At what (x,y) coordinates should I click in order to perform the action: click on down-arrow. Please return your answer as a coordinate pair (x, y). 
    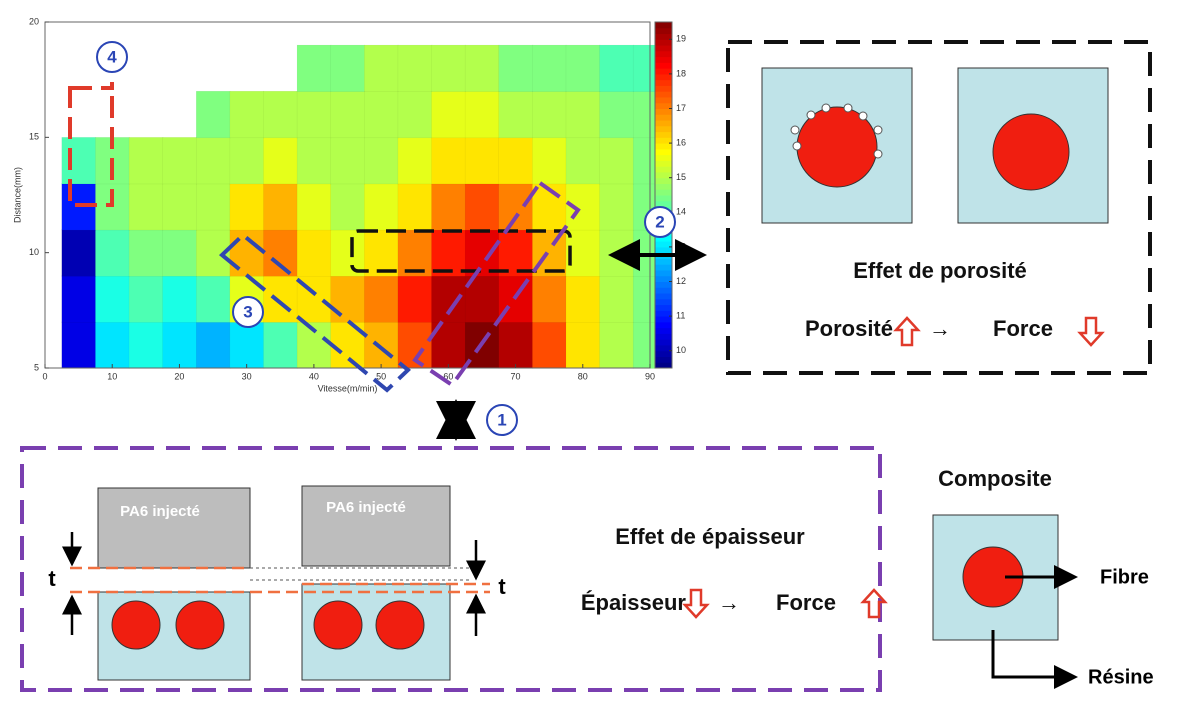
    Looking at the image, I should click on (1091, 331).